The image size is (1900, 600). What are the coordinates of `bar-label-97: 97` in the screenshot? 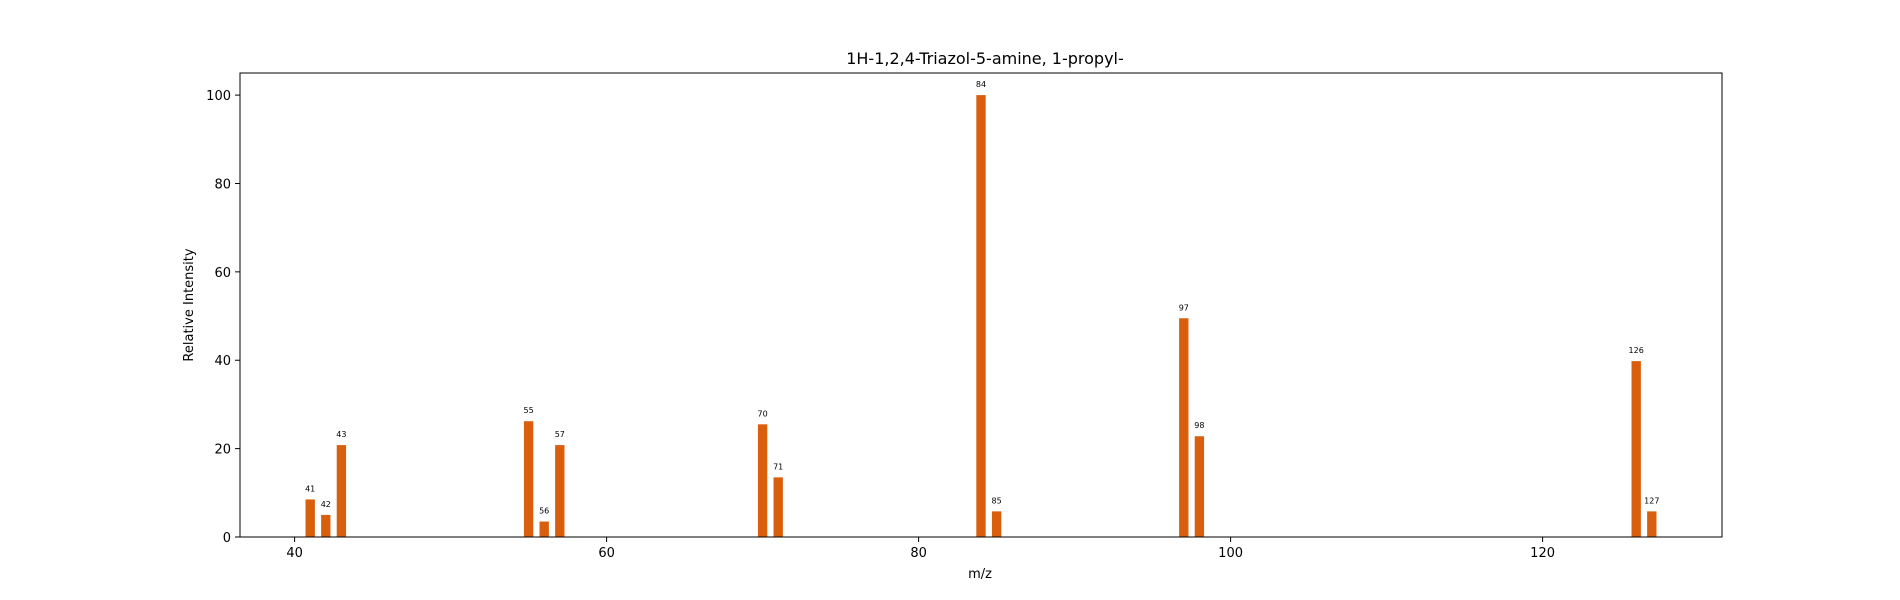 It's located at (1184, 307).